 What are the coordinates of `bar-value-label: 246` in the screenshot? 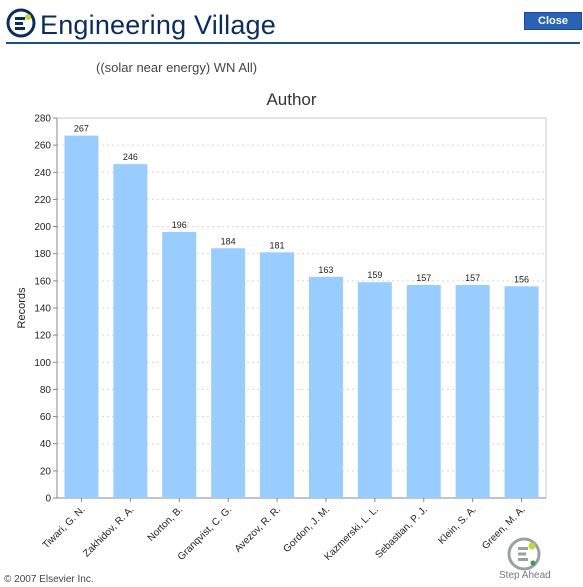 It's located at (130, 157).